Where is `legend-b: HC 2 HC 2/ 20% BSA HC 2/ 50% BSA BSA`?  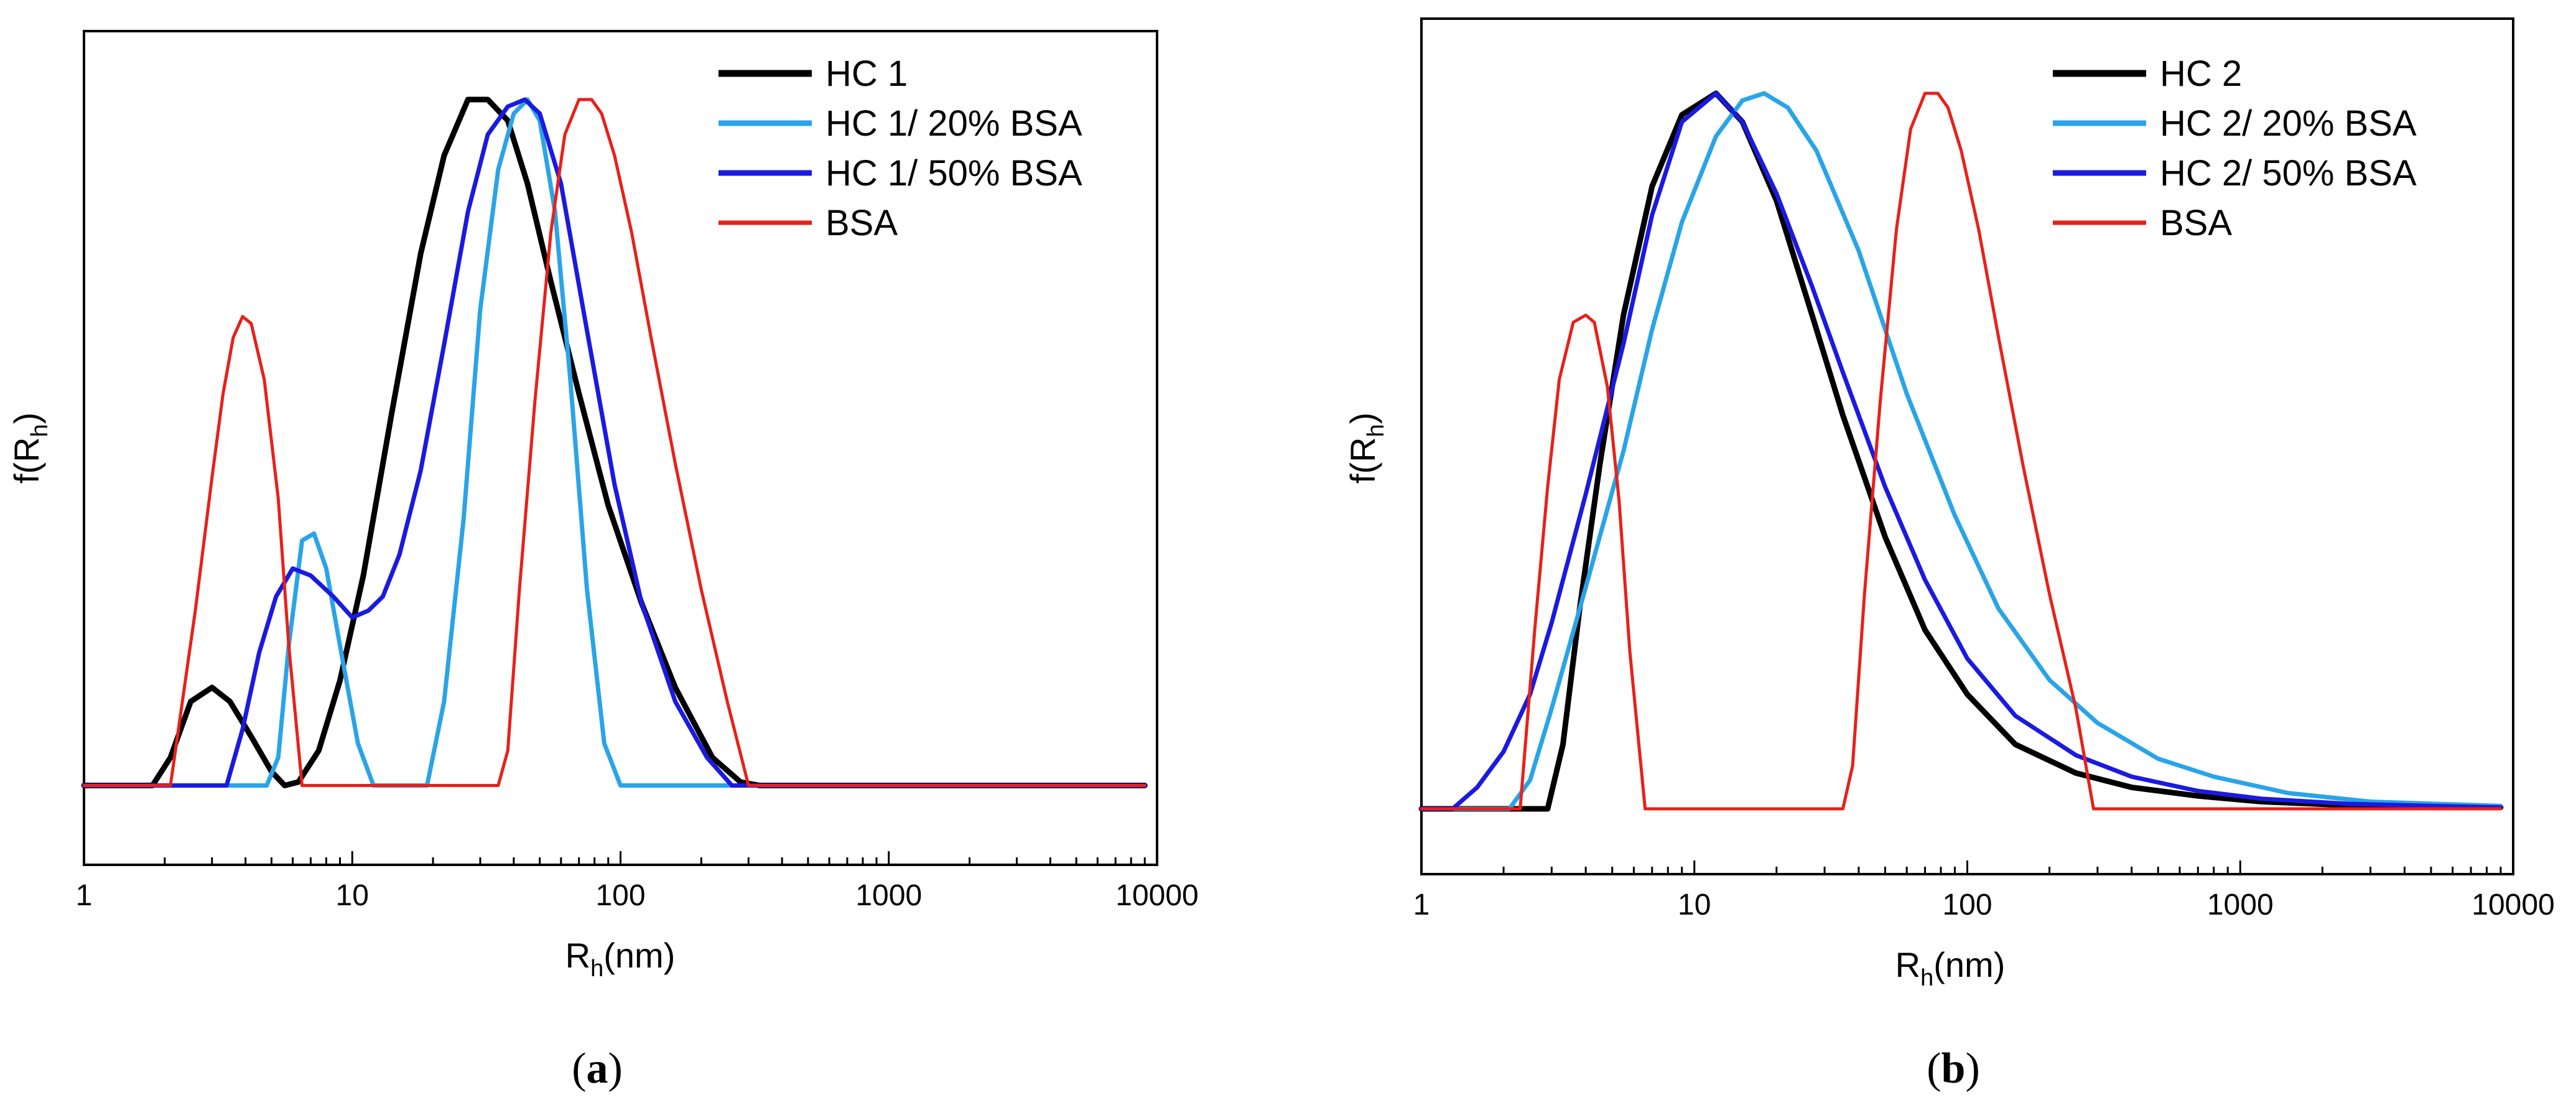 legend-b: HC 2 HC 2/ 20% BSA HC 2/ 50% BSA BSA is located at coordinates (2235, 148).